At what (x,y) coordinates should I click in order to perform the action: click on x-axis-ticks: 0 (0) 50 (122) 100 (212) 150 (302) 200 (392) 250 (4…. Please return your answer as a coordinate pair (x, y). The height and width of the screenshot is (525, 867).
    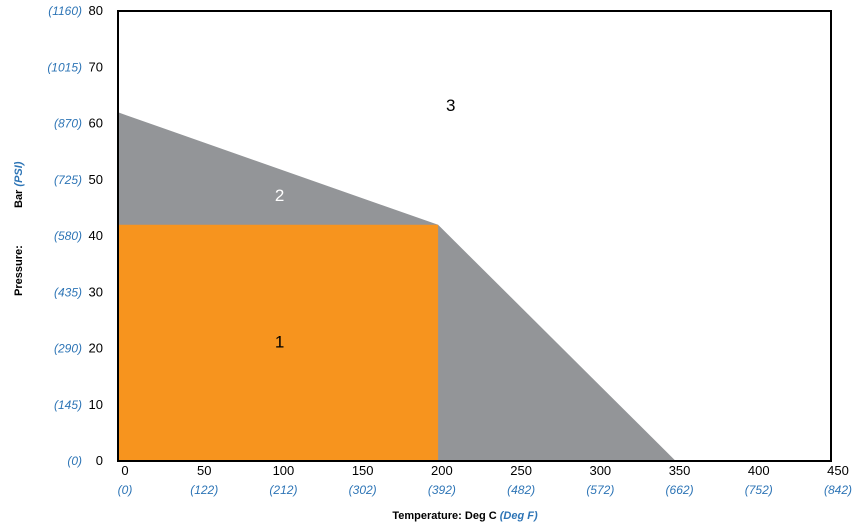
    Looking at the image, I should click on (485, 480).